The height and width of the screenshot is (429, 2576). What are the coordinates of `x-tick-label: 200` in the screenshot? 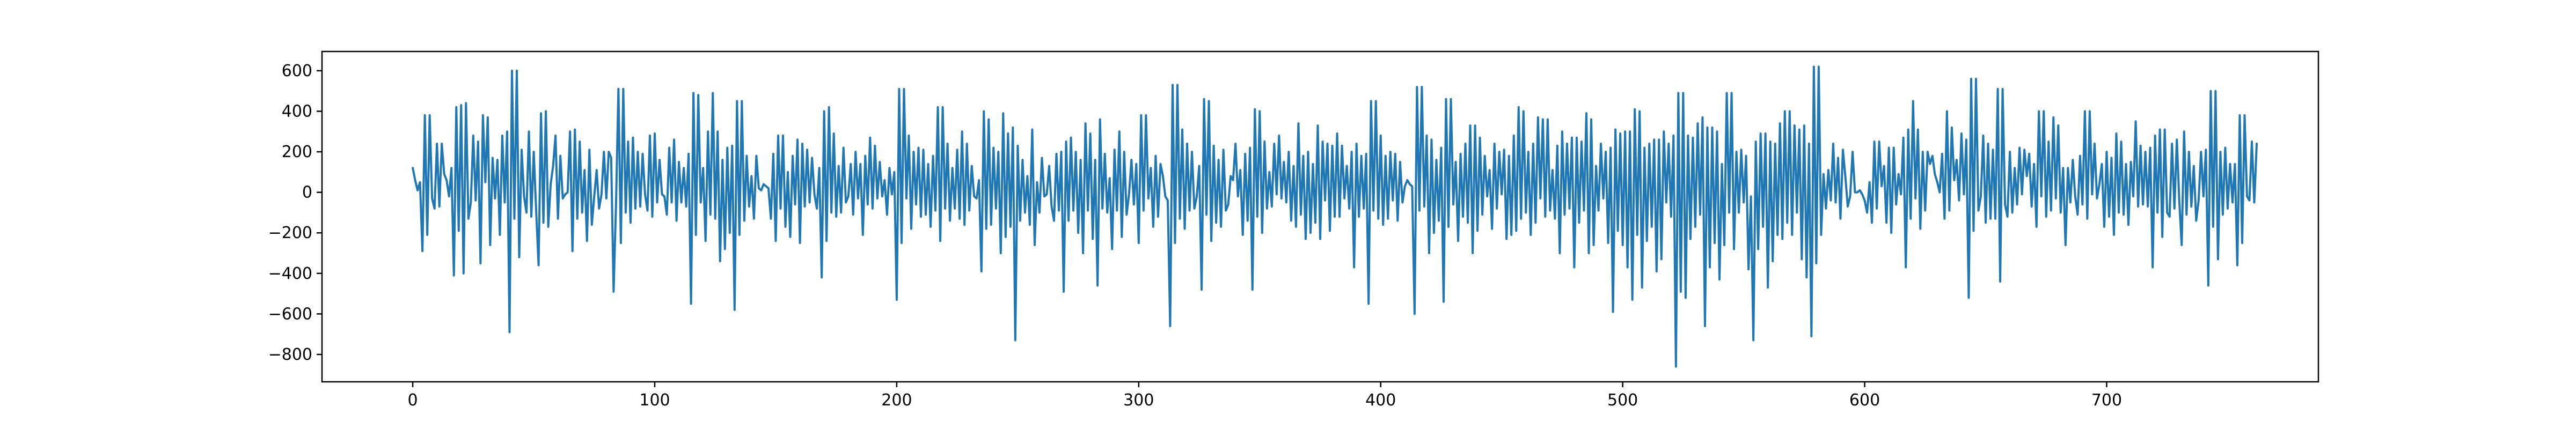 It's located at (896, 400).